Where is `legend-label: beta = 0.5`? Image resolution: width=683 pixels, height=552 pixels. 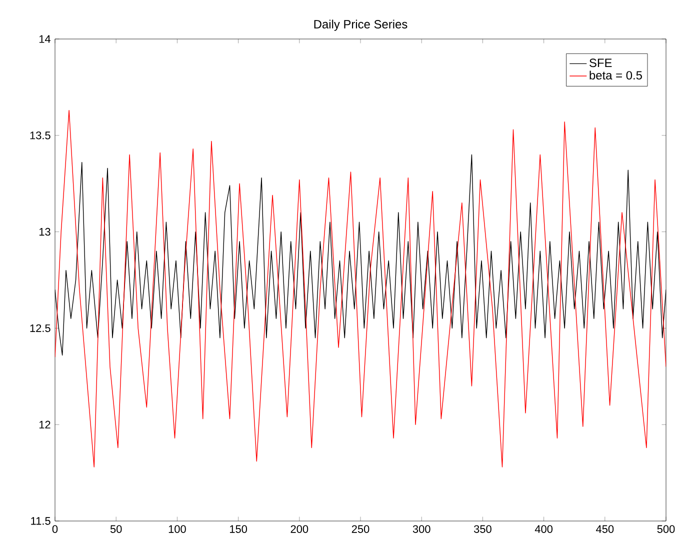
legend-label: beta = 0.5 is located at coordinates (616, 75).